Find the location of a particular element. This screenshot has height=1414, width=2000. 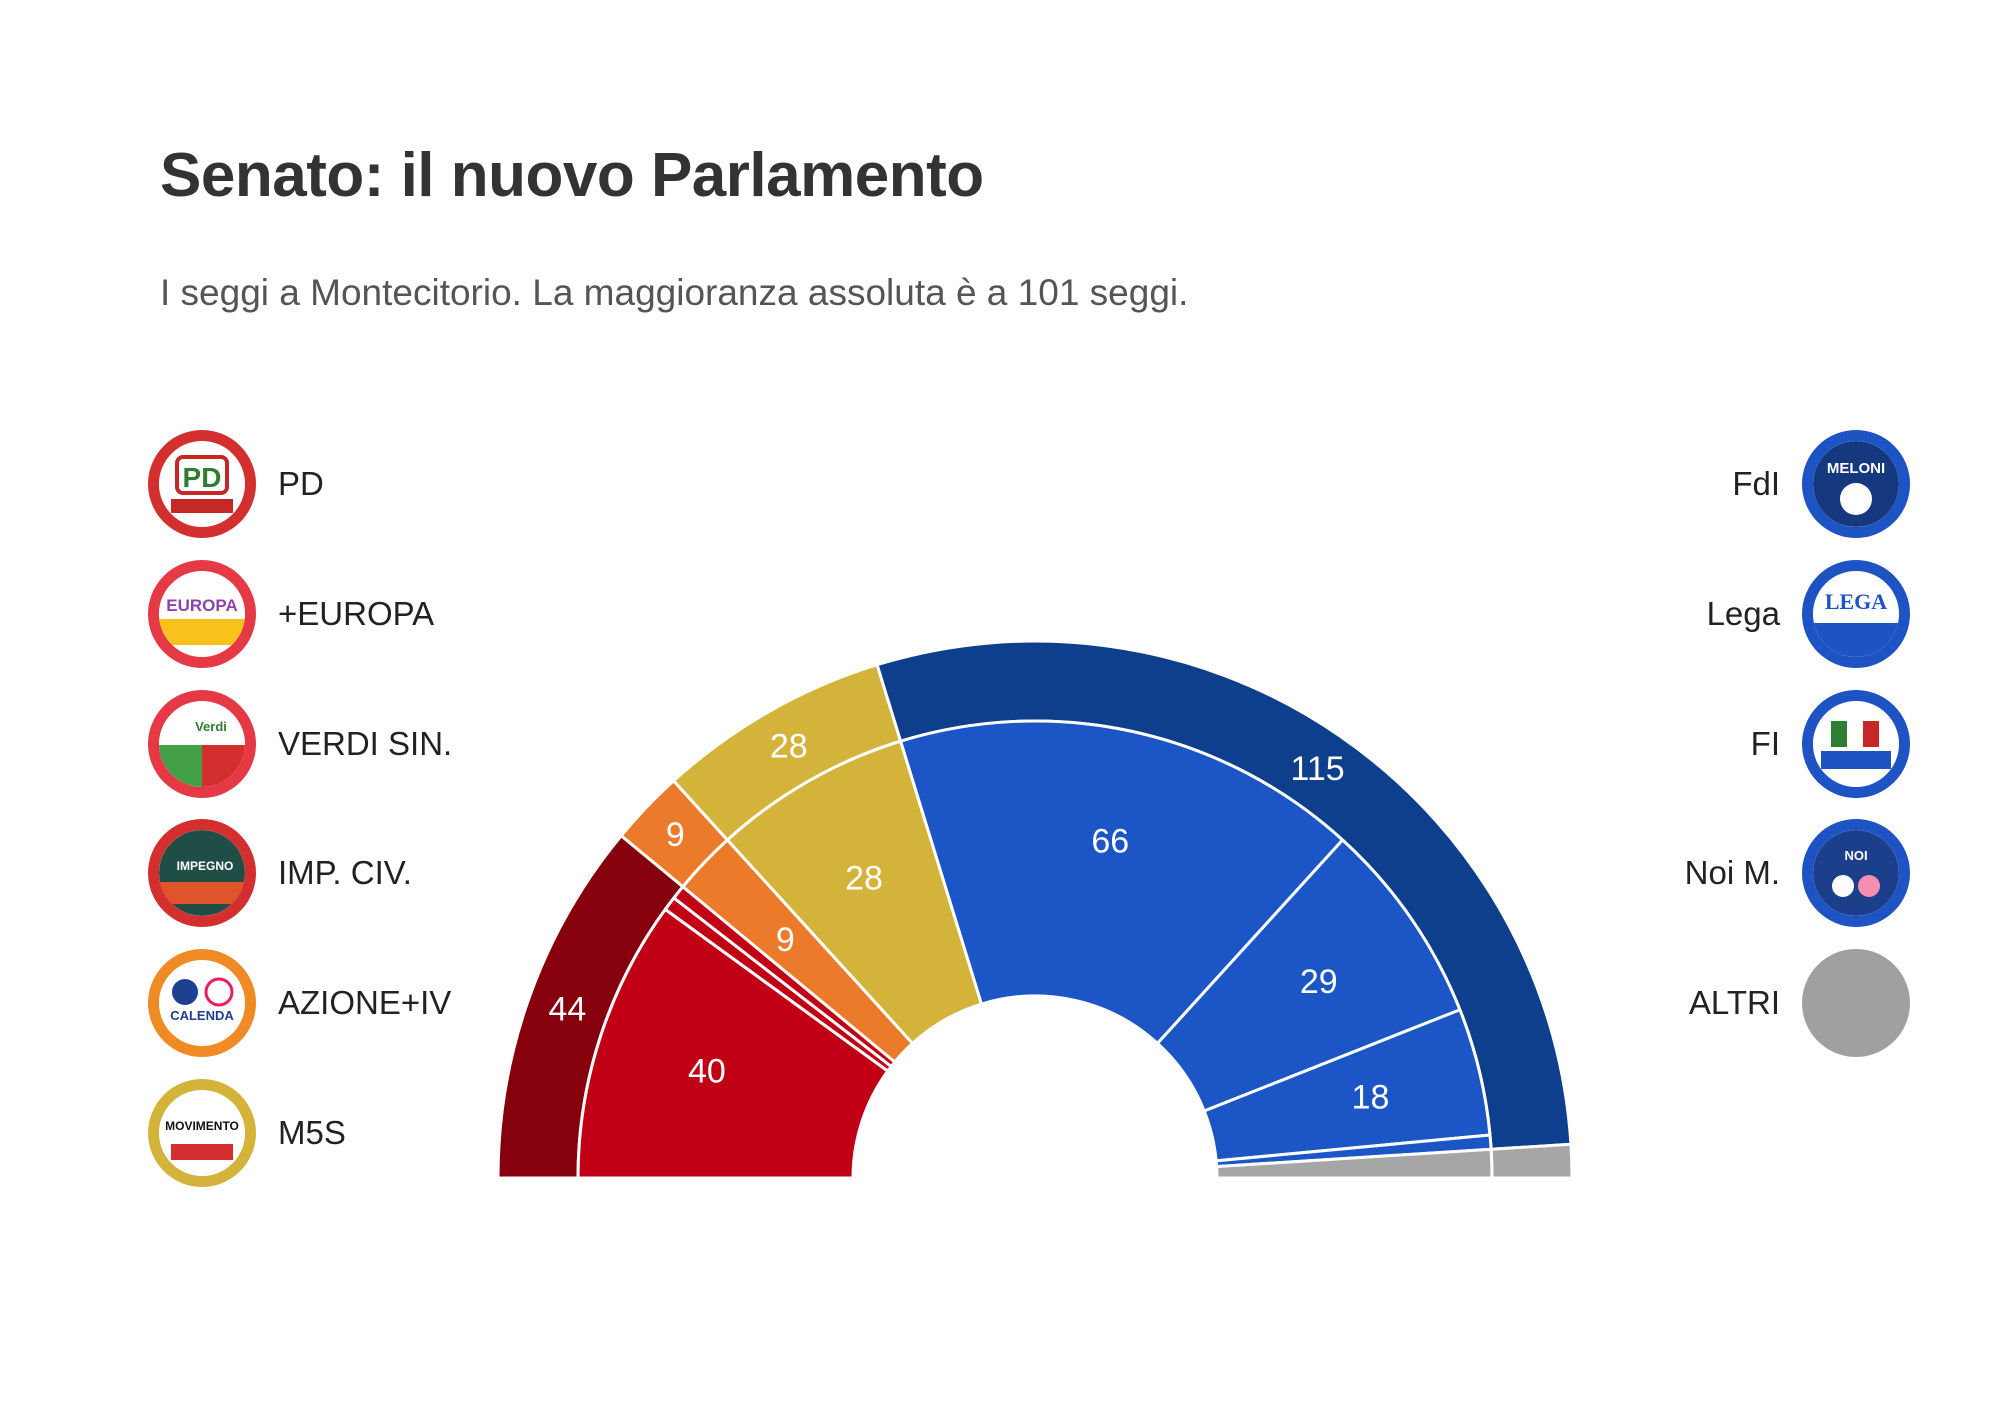

legend-item-pd: PD PD is located at coordinates (236, 484).